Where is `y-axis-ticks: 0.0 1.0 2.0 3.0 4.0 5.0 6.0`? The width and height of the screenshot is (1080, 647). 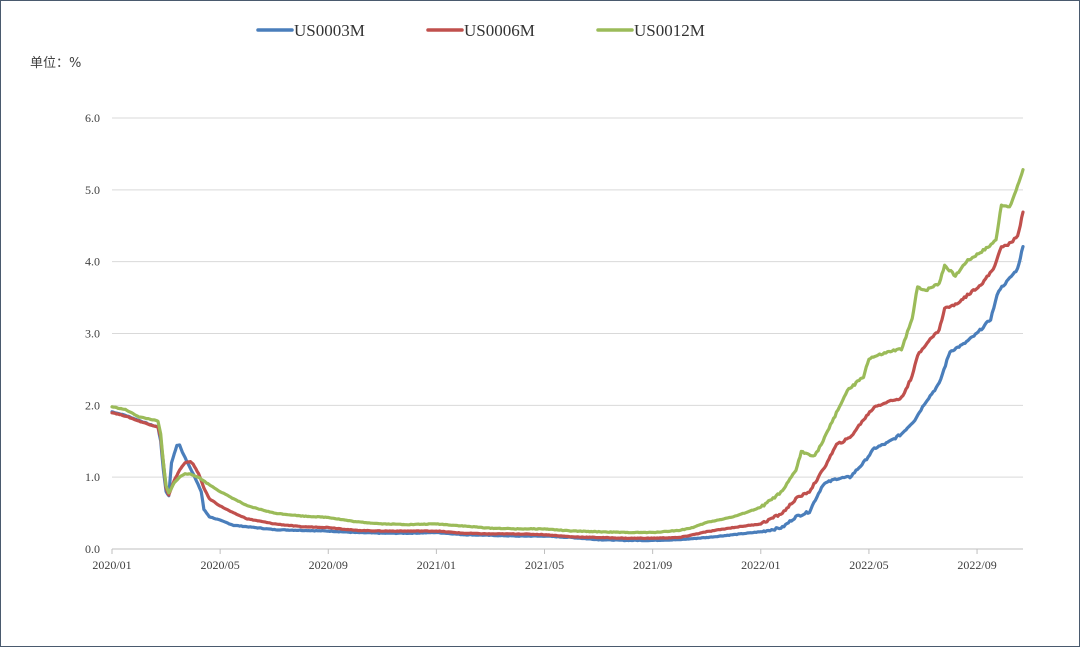
y-axis-ticks: 0.0 1.0 2.0 3.0 4.0 5.0 6.0 is located at coordinates (92, 333).